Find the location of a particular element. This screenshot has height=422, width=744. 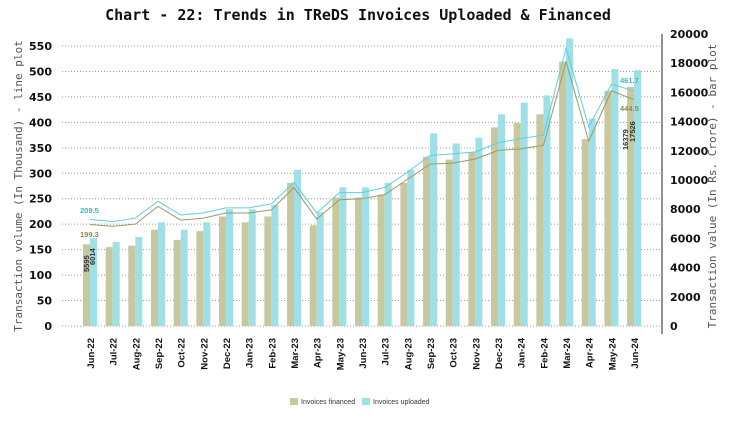

x-tick-label: Sep-22 is located at coordinates (159, 353).